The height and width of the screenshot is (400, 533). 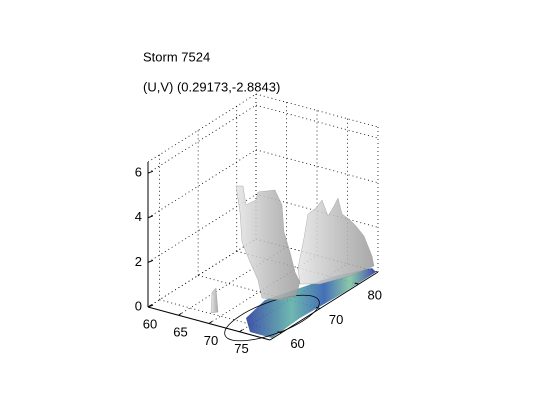 What do you see at coordinates (138, 305) in the screenshot?
I see `z-tick-label: 0` at bounding box center [138, 305].